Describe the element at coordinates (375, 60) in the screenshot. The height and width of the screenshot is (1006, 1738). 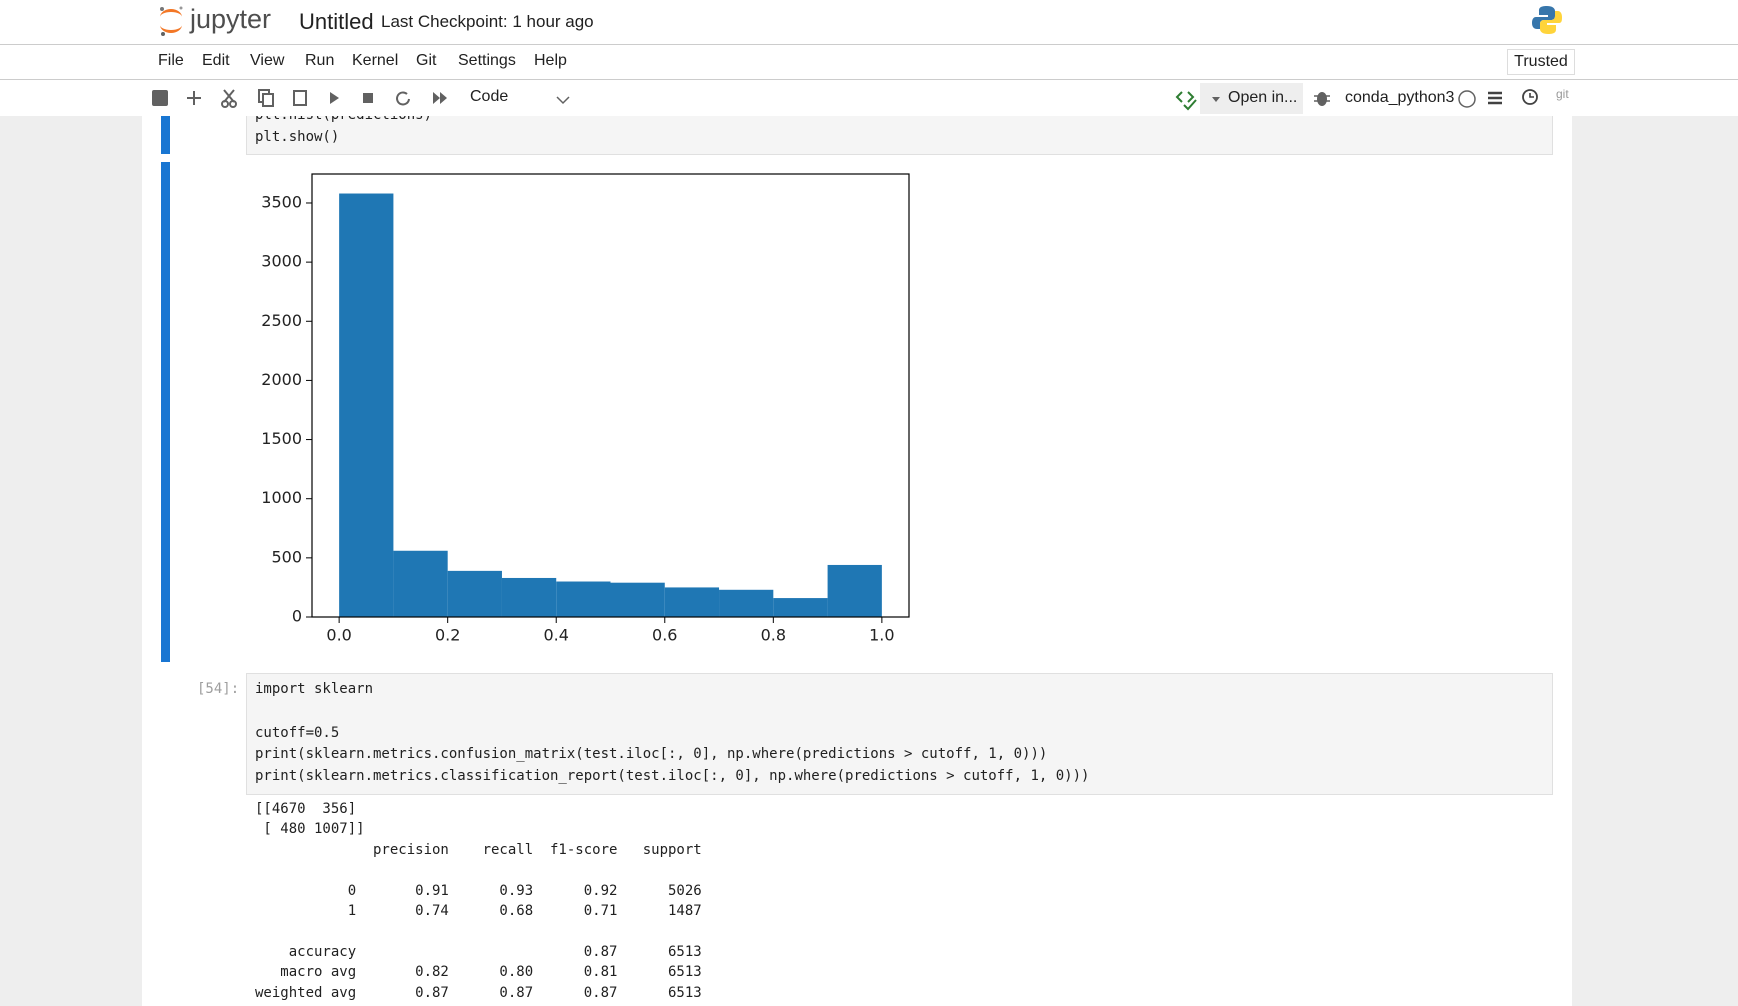
I see `menu-item: Kernel` at that location.